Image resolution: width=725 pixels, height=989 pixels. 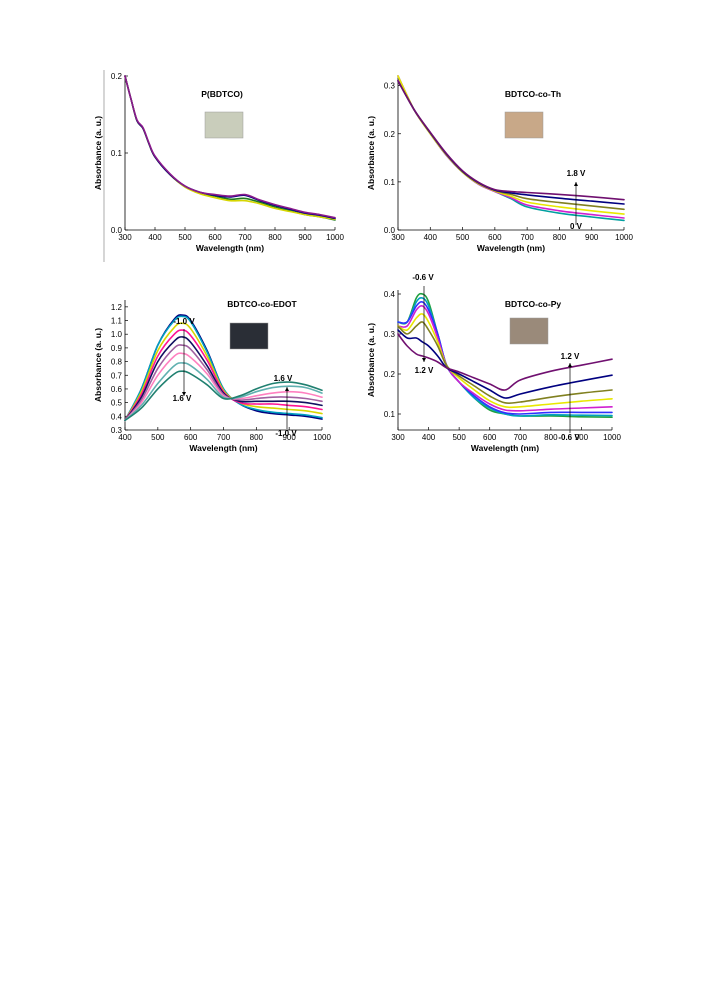 I want to click on chart-title: BDTCO-co-Th, so click(x=533, y=94).